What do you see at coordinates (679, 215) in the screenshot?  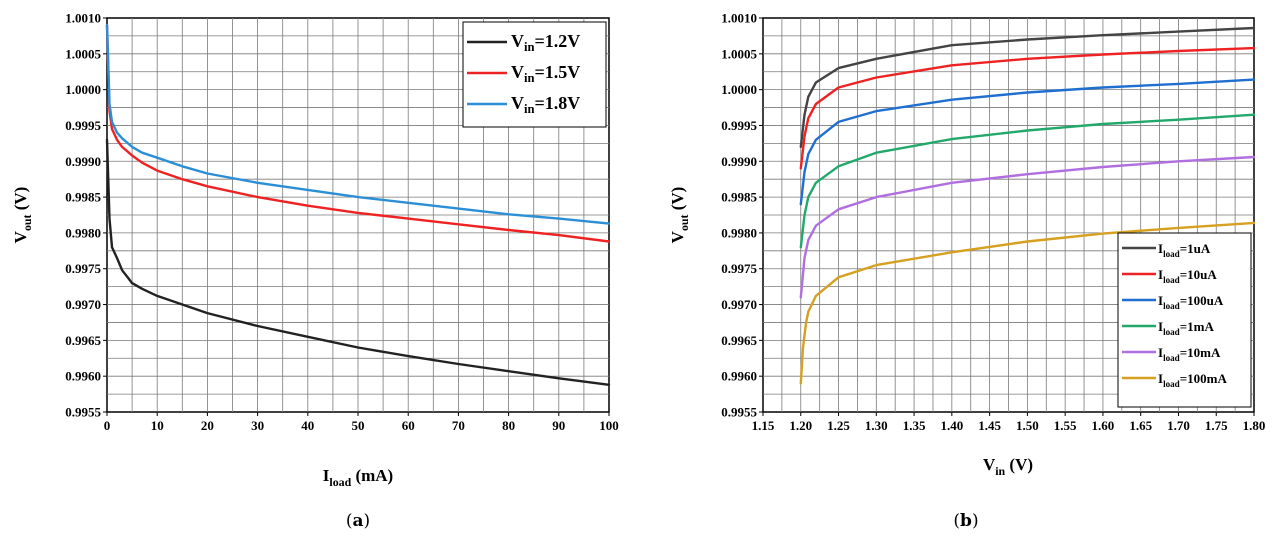 I see `y-axis-label-b: Vout (V)` at bounding box center [679, 215].